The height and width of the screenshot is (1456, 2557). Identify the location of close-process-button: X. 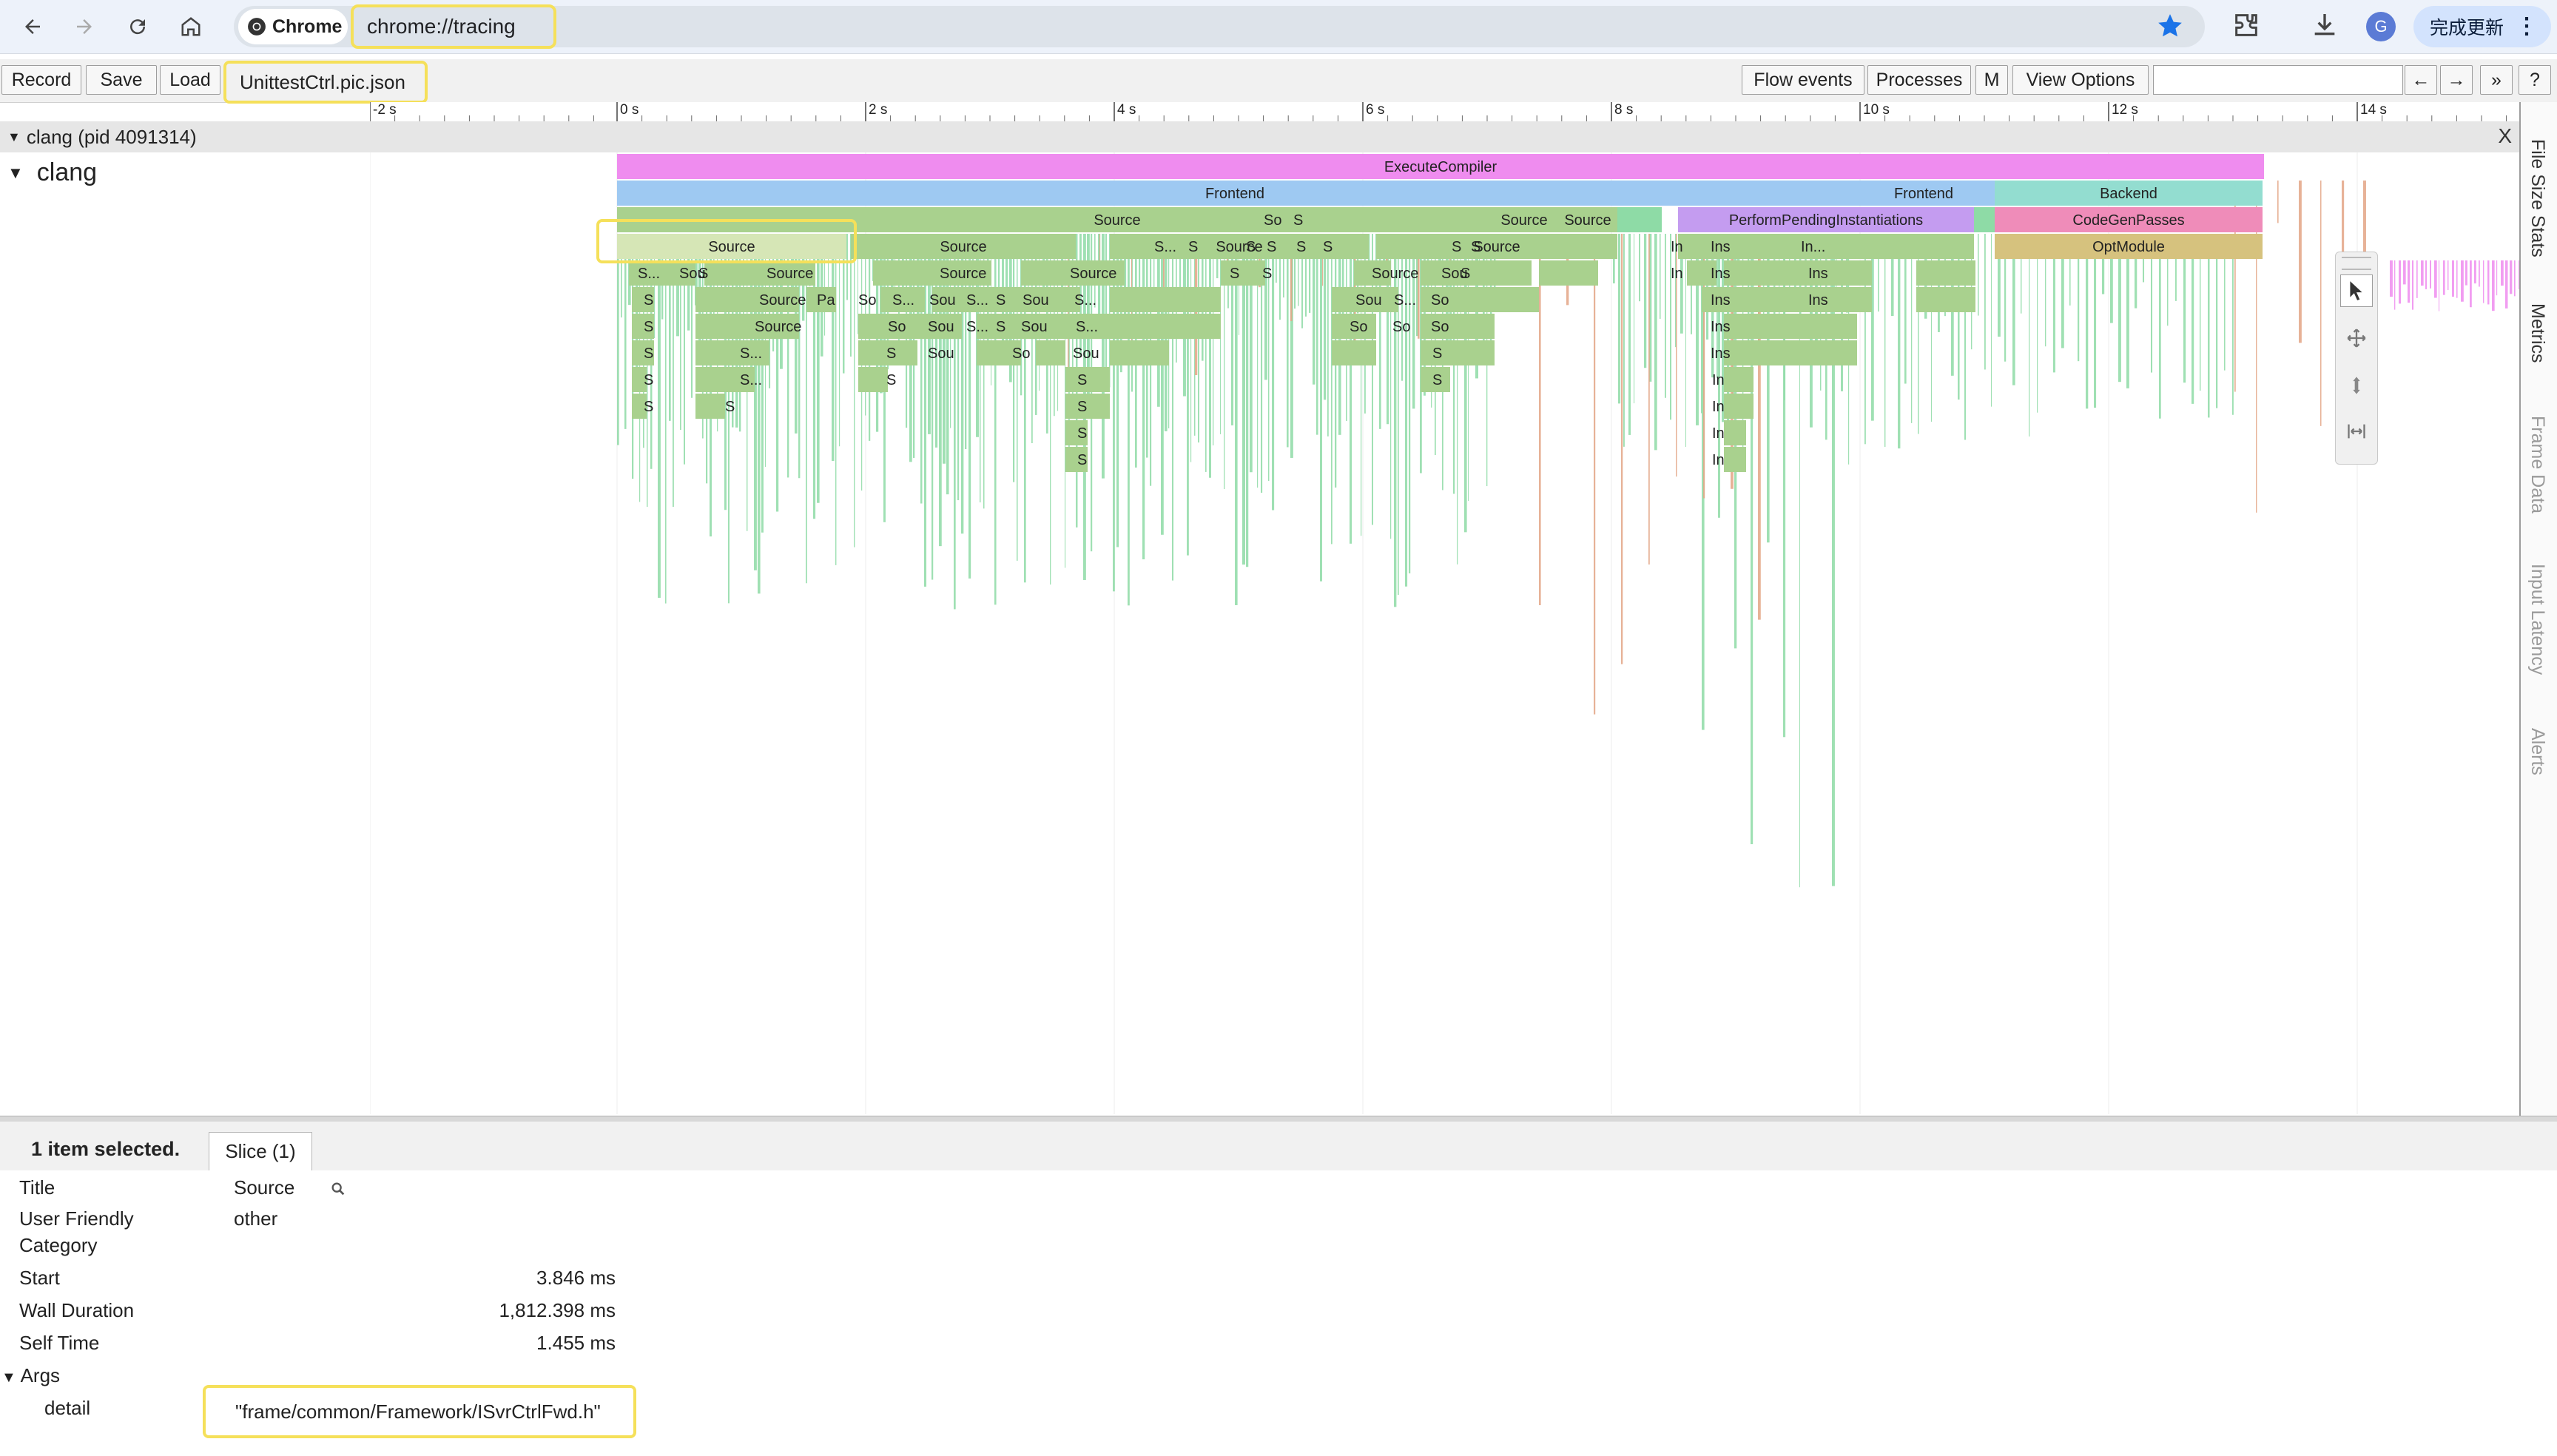
(2505, 135).